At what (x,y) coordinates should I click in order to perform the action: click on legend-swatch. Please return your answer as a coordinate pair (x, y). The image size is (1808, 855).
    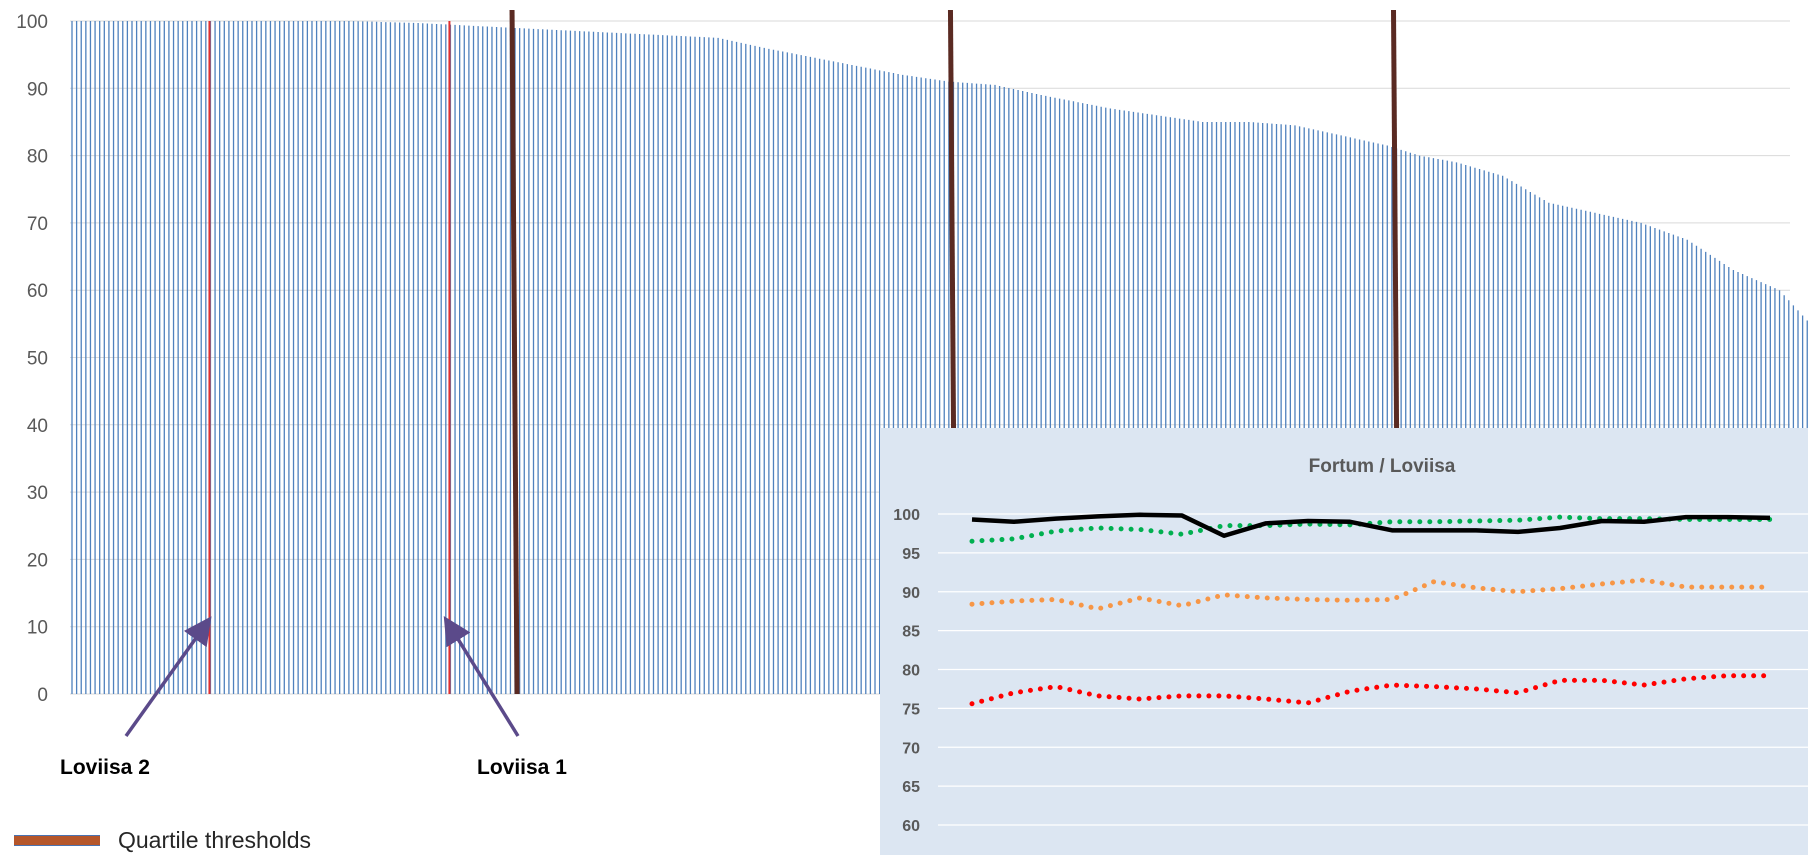
    Looking at the image, I should click on (57, 840).